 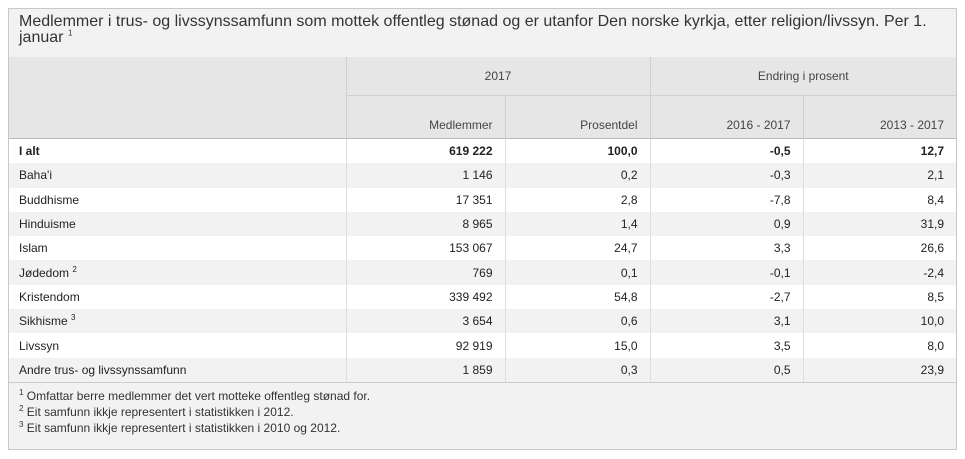 What do you see at coordinates (29, 151) in the screenshot?
I see `row-label-text: I alt` at bounding box center [29, 151].